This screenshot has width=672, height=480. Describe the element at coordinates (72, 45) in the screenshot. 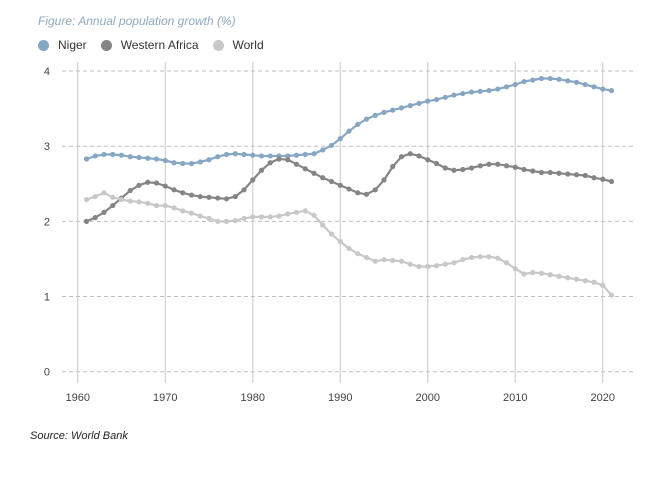

I see `legend-label-niger: Niger` at that location.